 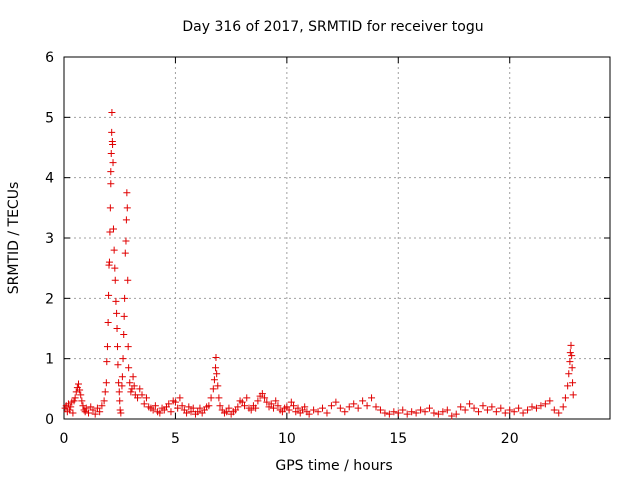 What do you see at coordinates (64, 439) in the screenshot?
I see `x-tick-label: 0` at bounding box center [64, 439].